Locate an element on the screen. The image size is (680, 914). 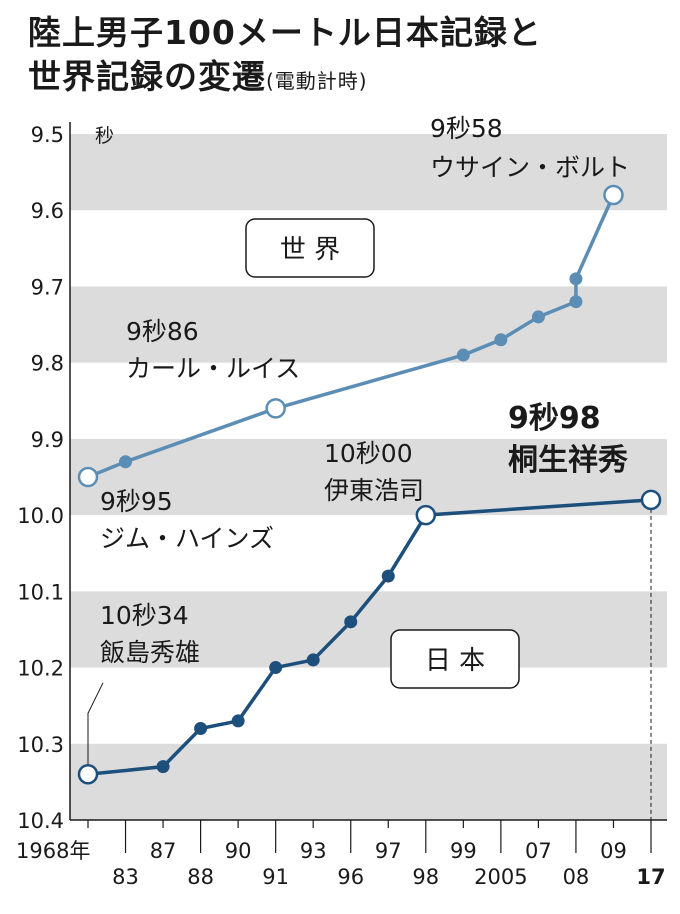
y-tick-label: 9.5 is located at coordinates (47, 135).